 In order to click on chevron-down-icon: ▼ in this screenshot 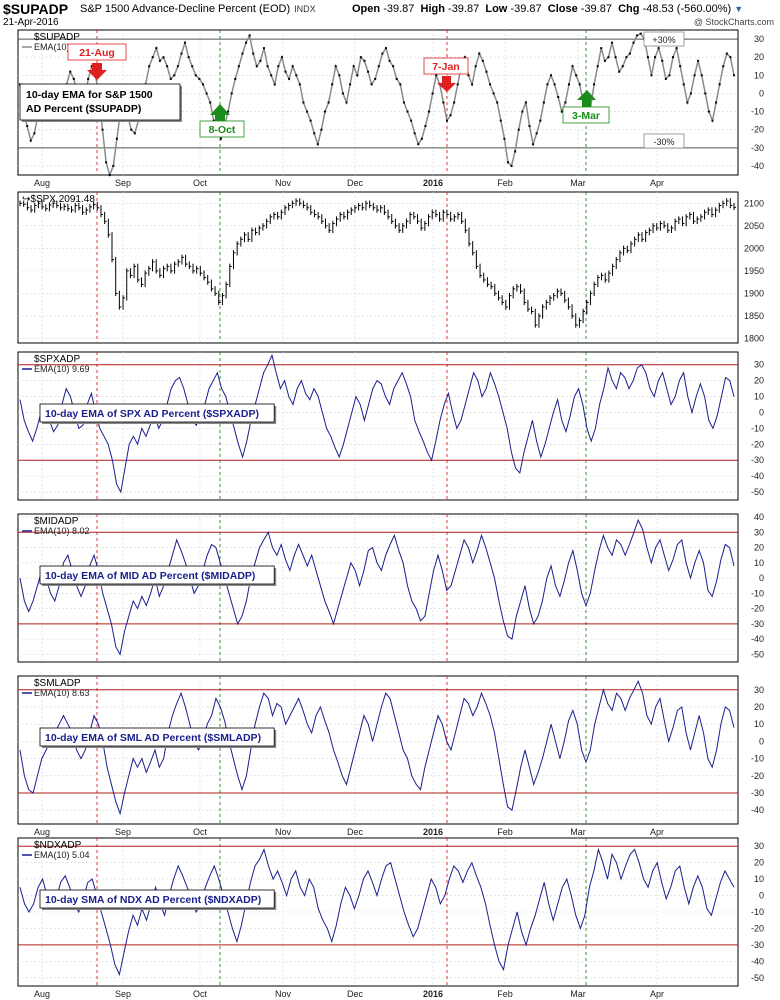, I will do `click(739, 9)`.